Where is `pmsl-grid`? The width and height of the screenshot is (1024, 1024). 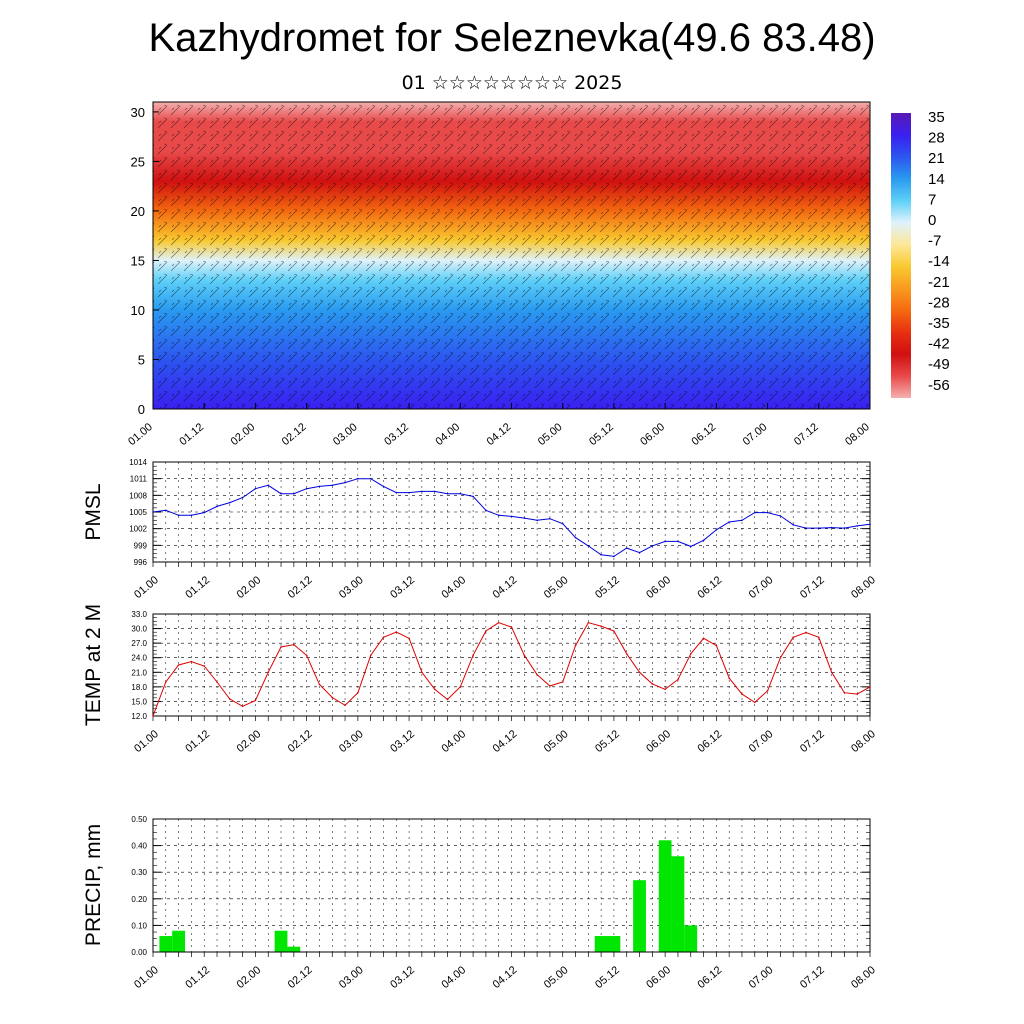 pmsl-grid is located at coordinates (511, 512).